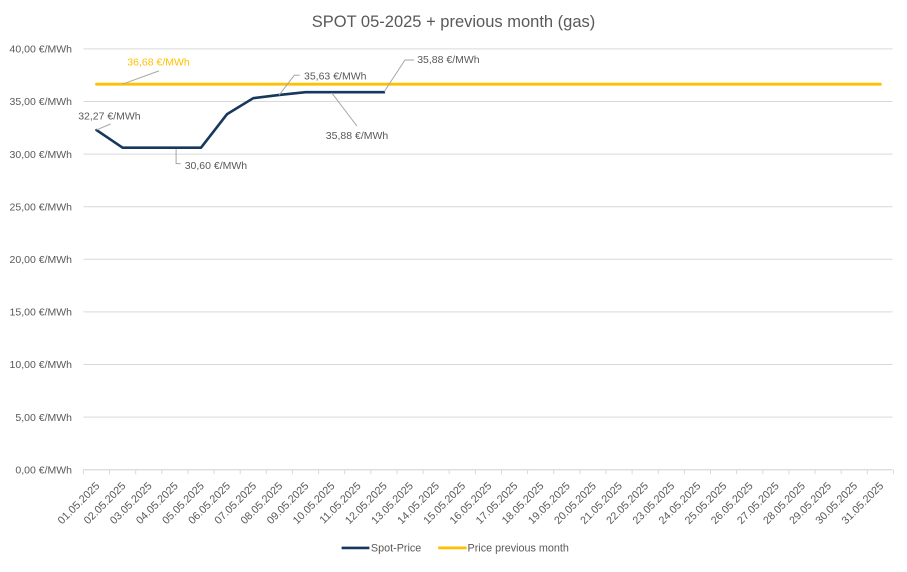 This screenshot has height=572, width=907. What do you see at coordinates (41, 102) in the screenshot?
I see `svg-text: 35,00 €/MWh` at bounding box center [41, 102].